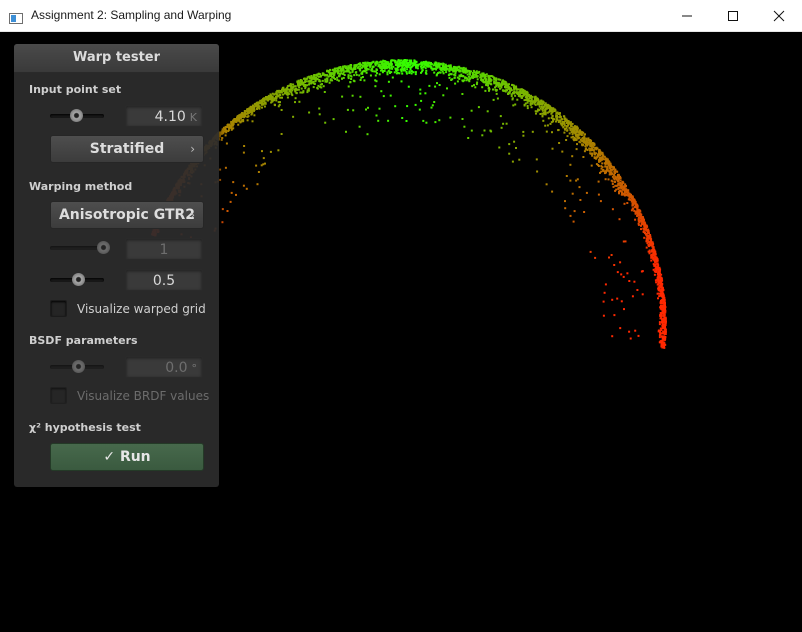 Image resolution: width=802 pixels, height=632 pixels. I want to click on visualize-grid-checkbox, so click(58, 308).